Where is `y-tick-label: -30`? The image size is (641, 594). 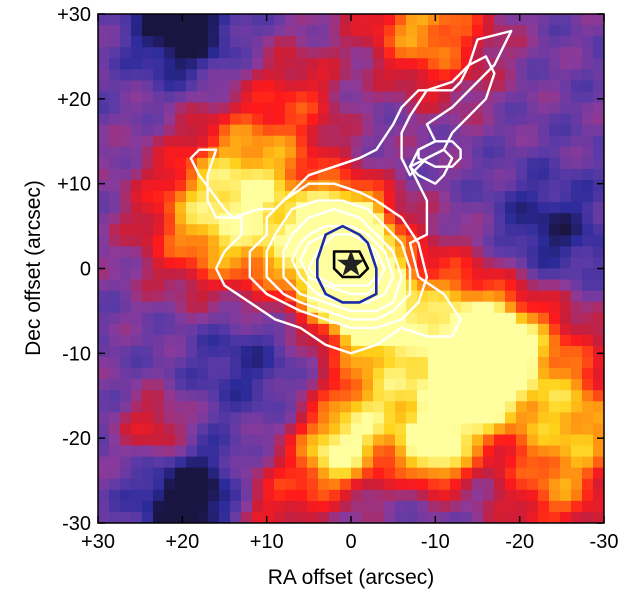 y-tick-label: -30 is located at coordinates (76, 524).